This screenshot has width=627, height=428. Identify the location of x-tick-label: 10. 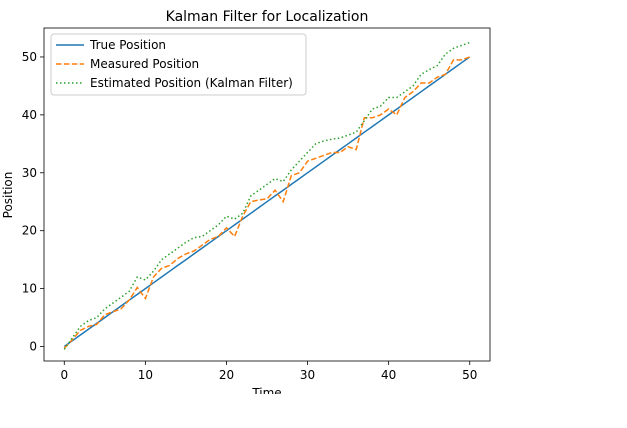
(145, 375).